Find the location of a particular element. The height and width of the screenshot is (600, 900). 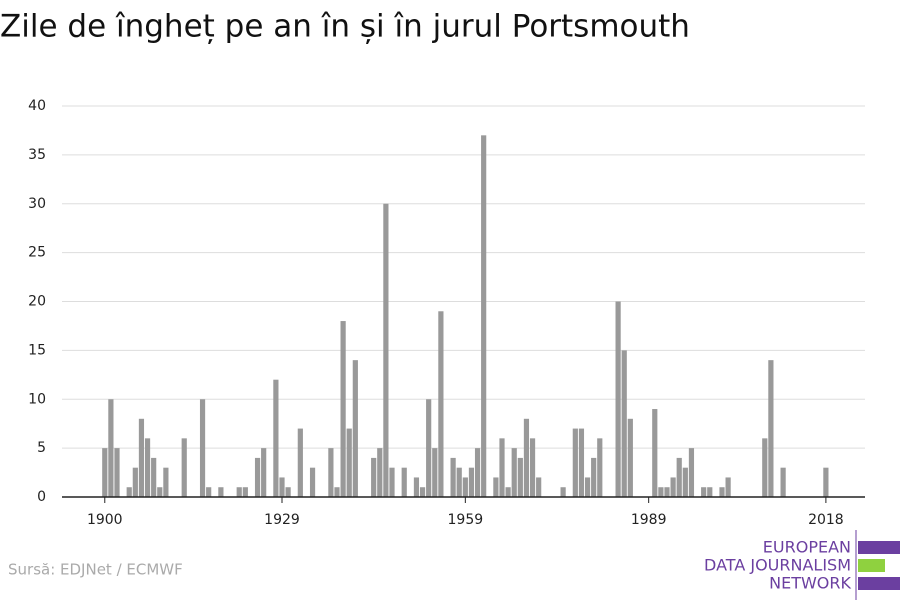

x-tick-label: 1900 is located at coordinates (105, 520).